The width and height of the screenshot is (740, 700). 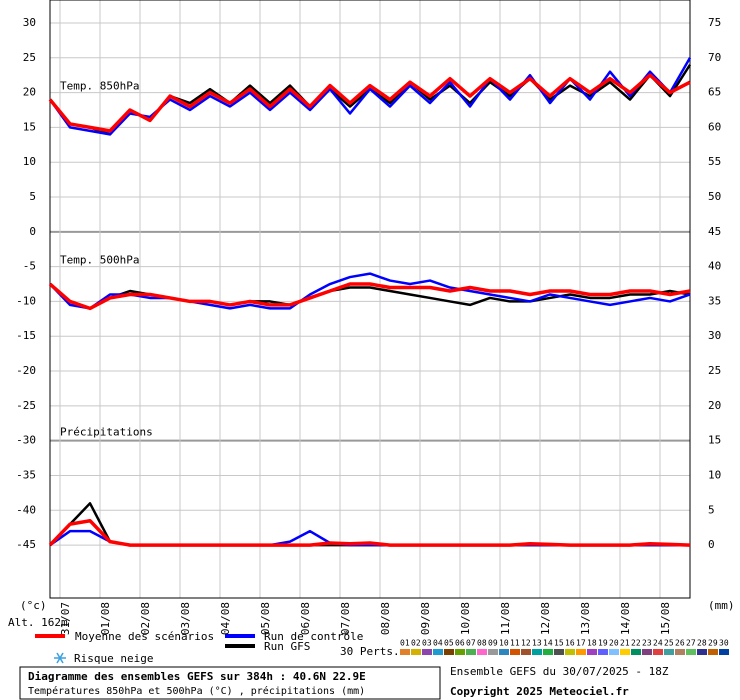 What do you see at coordinates (711, 509) in the screenshot?
I see `y2-tick-label: 5` at bounding box center [711, 509].